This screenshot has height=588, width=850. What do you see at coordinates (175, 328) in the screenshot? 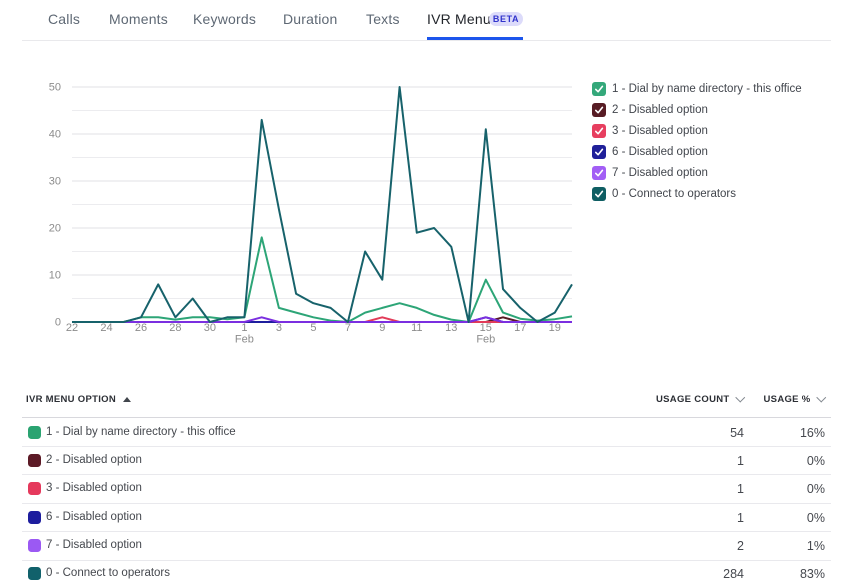
I see `svg-text: 28` at bounding box center [175, 328].